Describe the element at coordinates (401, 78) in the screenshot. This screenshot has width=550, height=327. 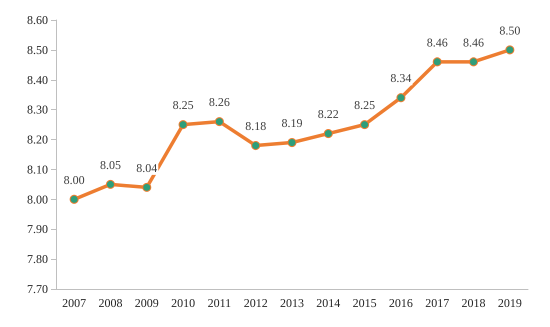
I see `data-label: 8.34` at that location.